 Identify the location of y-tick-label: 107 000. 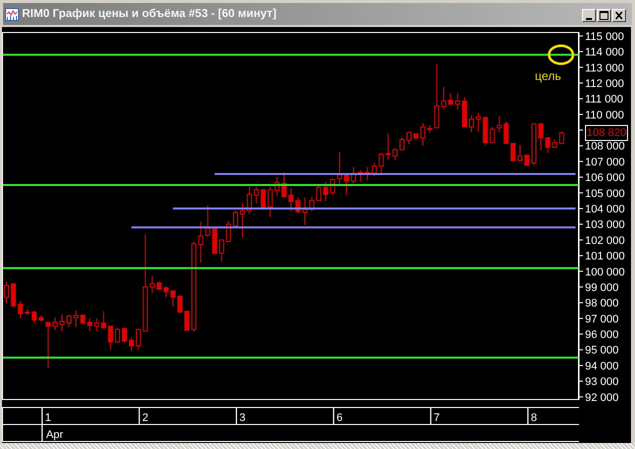
(605, 162).